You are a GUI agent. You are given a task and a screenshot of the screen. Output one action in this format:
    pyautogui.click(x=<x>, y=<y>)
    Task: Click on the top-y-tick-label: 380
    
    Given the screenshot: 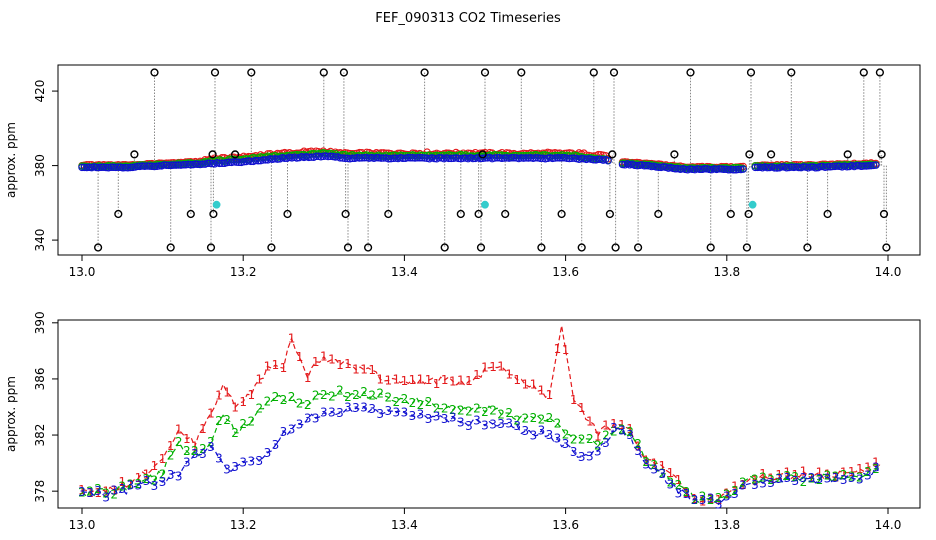 What is the action you would take?
    pyautogui.click(x=40, y=165)
    